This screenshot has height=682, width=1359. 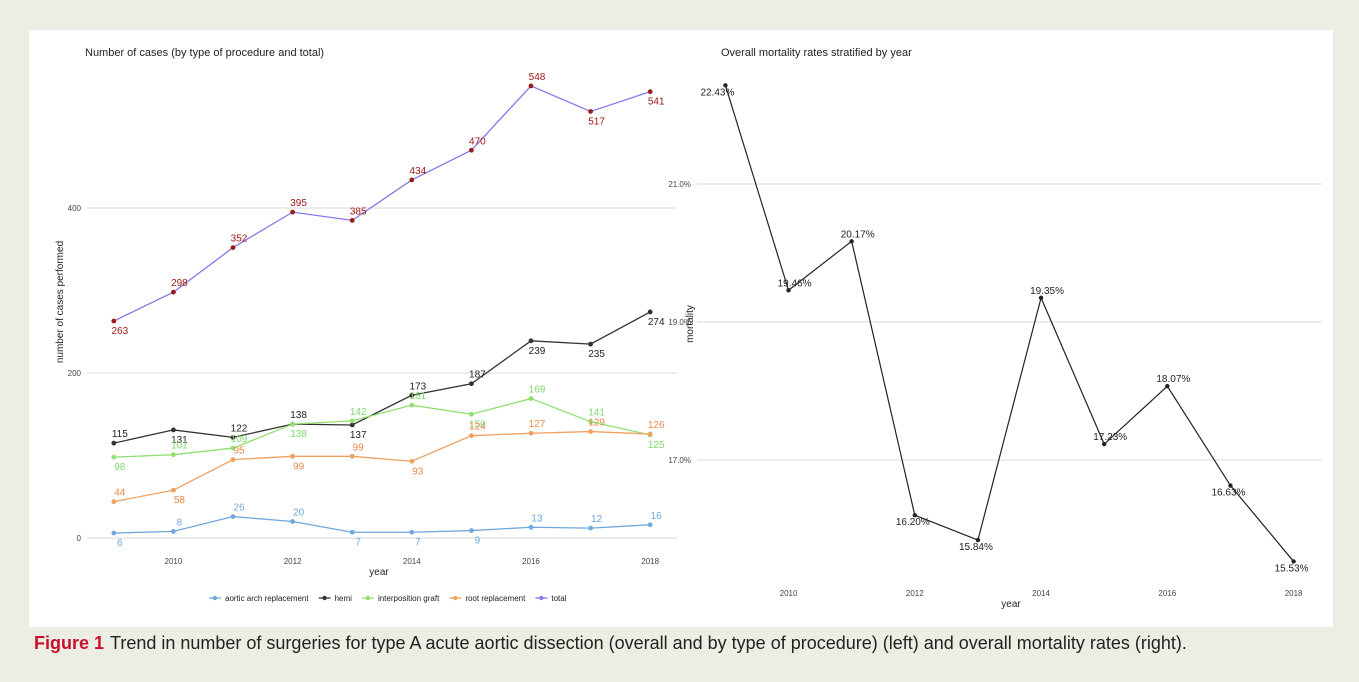 I want to click on series-line-hemi, so click(x=382, y=377).